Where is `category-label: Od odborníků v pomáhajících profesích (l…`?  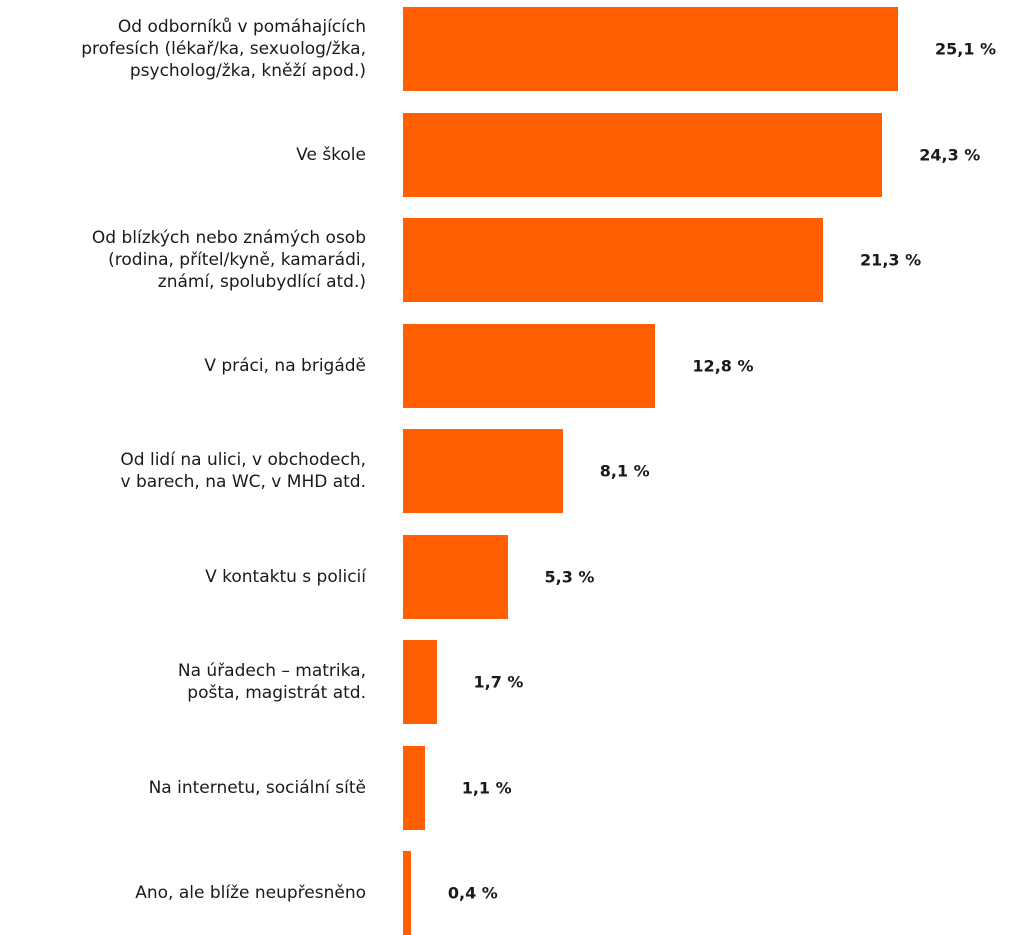 category-label: Od odborníků v pomáhajících profesích (l… is located at coordinates (223, 49).